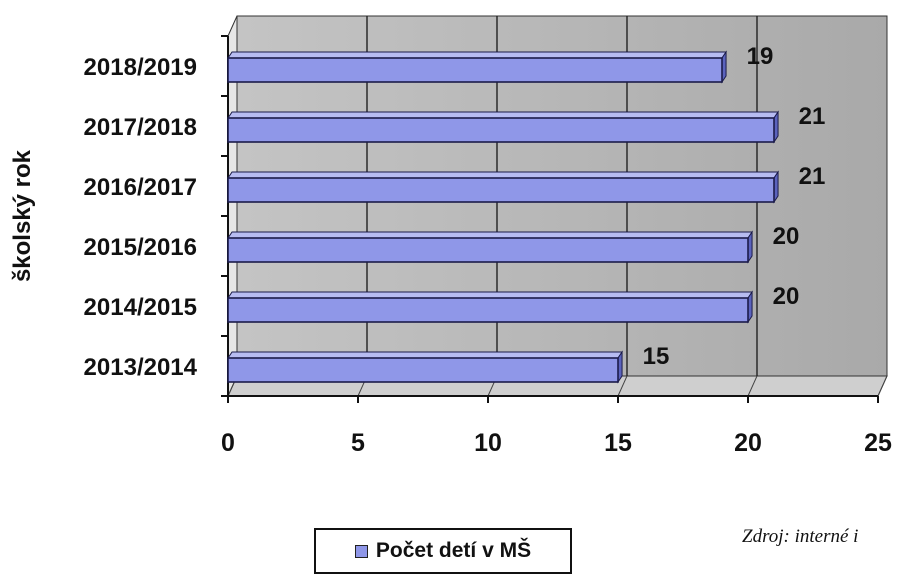 This screenshot has width=900, height=576. Describe the element at coordinates (140, 67) in the screenshot. I see `y-tick-label: 2018/2019` at that location.